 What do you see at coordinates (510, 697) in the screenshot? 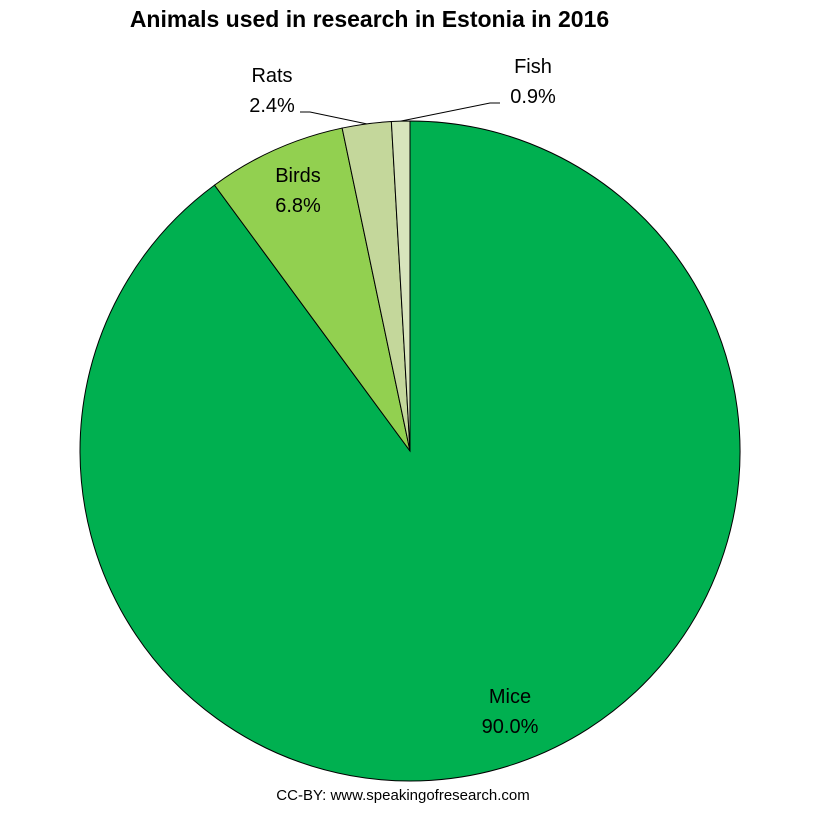
I see `slice-label-mice: Mice` at bounding box center [510, 697].